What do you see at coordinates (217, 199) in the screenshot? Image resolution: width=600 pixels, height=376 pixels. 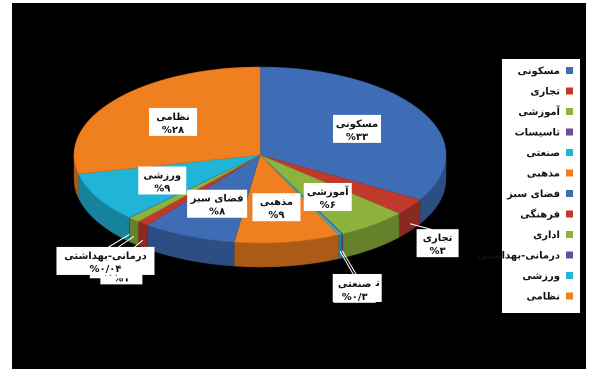 I see `slice-label-6: فضای سبز` at bounding box center [217, 199].